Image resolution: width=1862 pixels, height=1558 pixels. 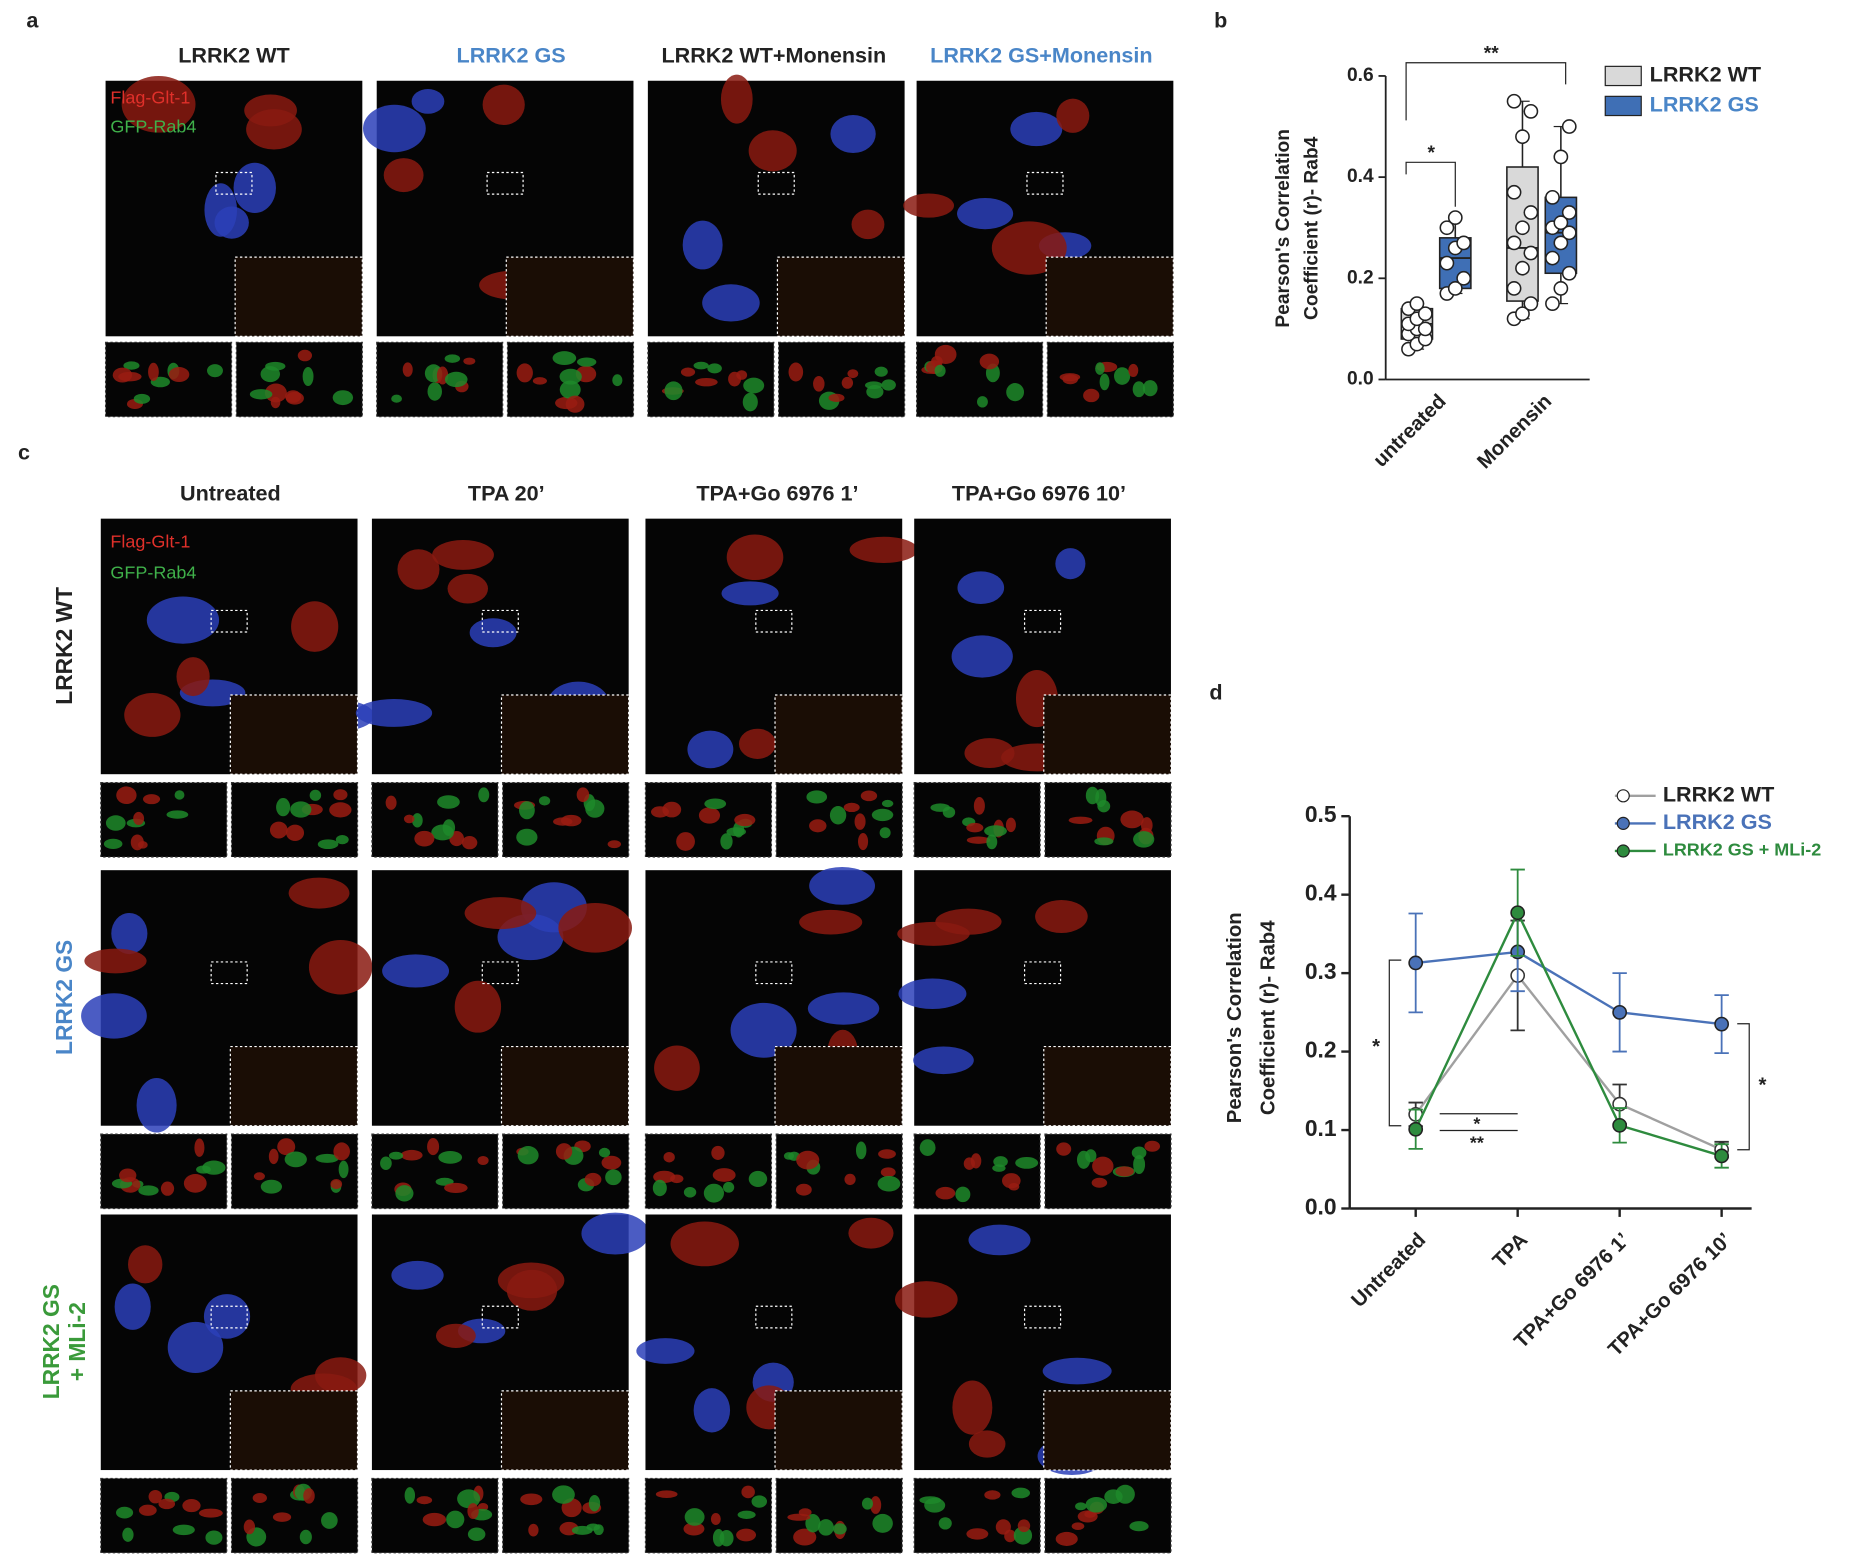 What do you see at coordinates (1718, 793) in the screenshot?
I see `legend-label: LRRK2 WT` at bounding box center [1718, 793].